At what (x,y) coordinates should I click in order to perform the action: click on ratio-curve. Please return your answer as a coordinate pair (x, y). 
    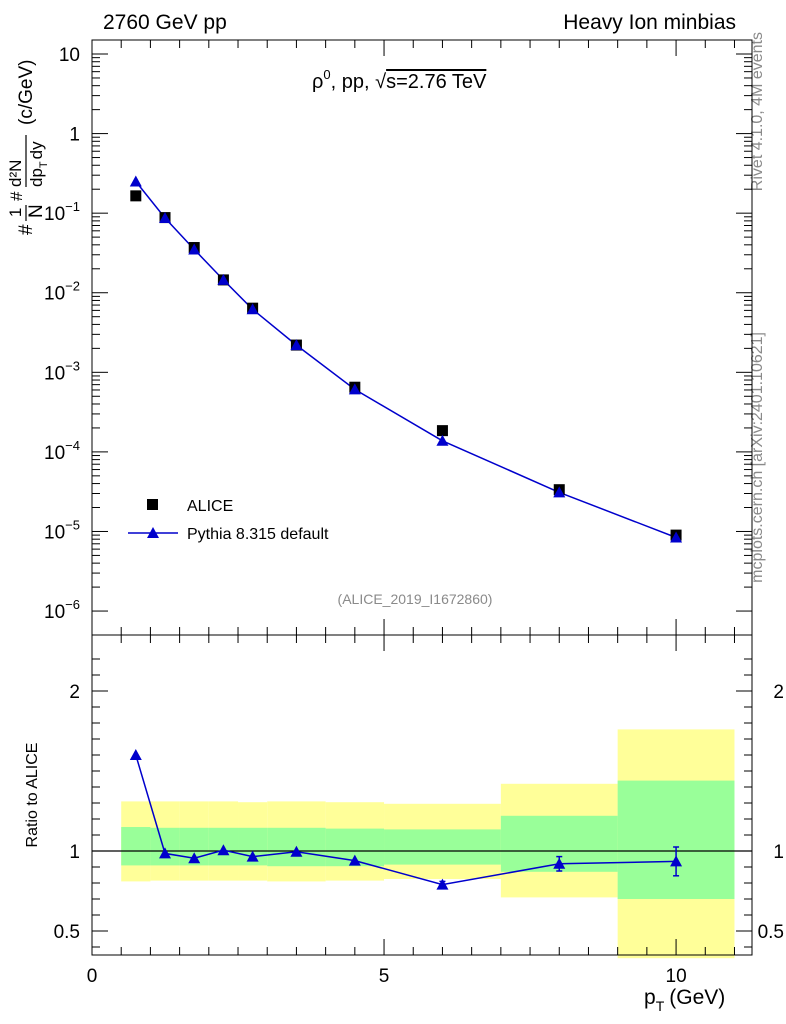
    Looking at the image, I should click on (406, 820).